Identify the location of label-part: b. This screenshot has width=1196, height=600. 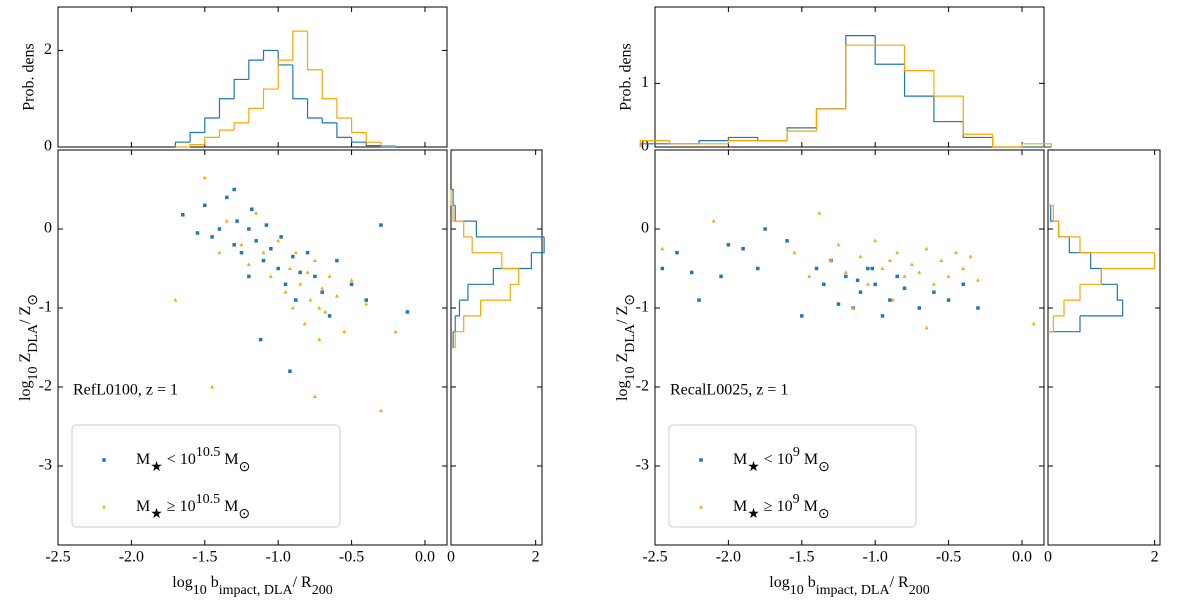
(810, 582).